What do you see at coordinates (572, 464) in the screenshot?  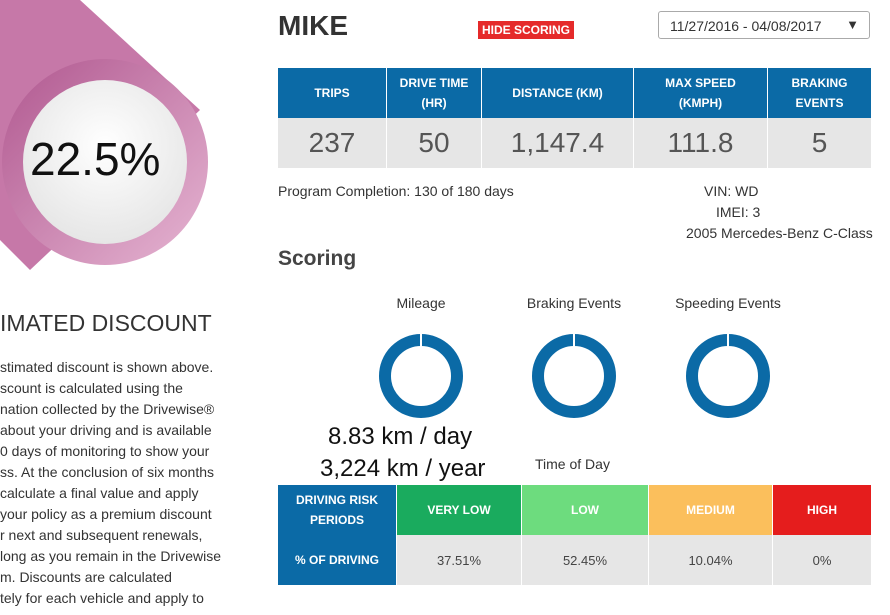 I see `time-of-day-title: Time of Day` at bounding box center [572, 464].